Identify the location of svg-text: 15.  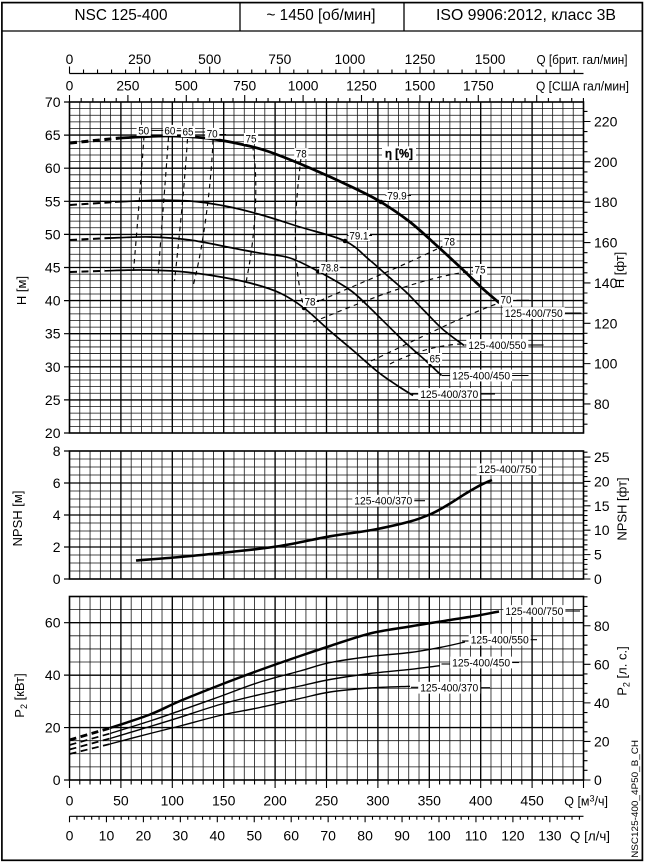
(602, 506).